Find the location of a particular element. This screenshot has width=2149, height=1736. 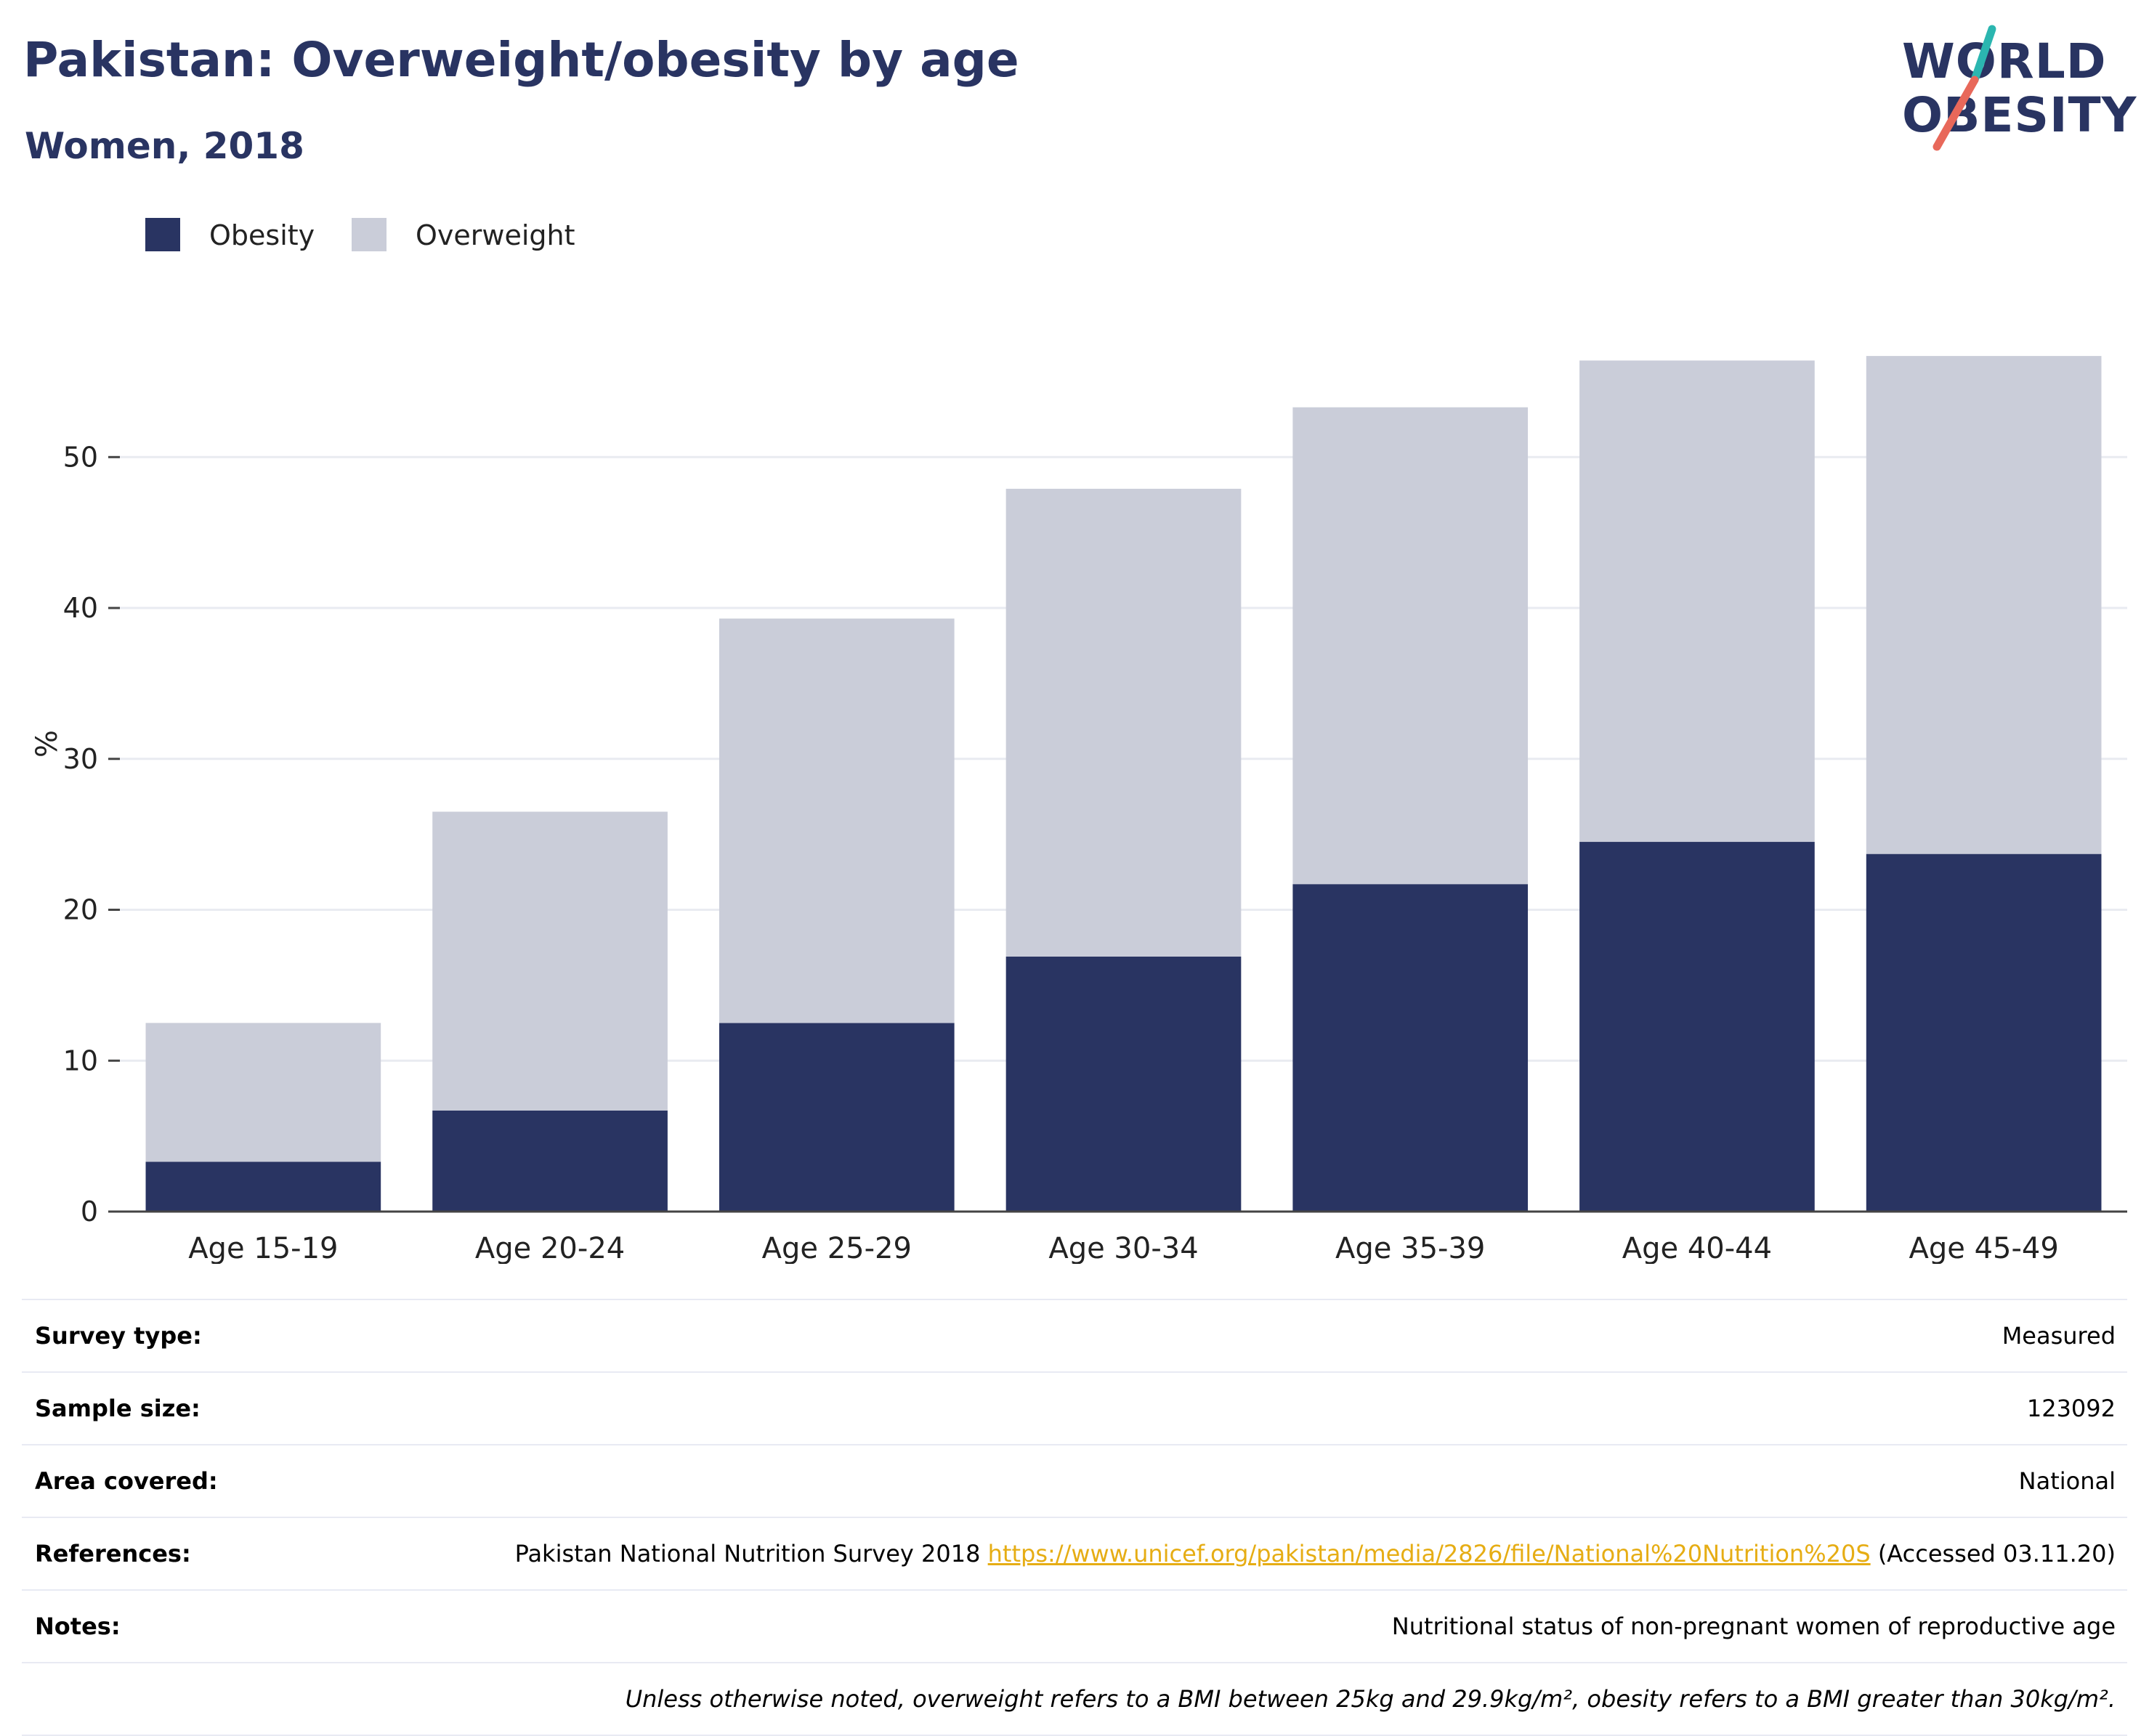

info-row-survey-type: Survey type: Measured is located at coordinates (1074, 1335).